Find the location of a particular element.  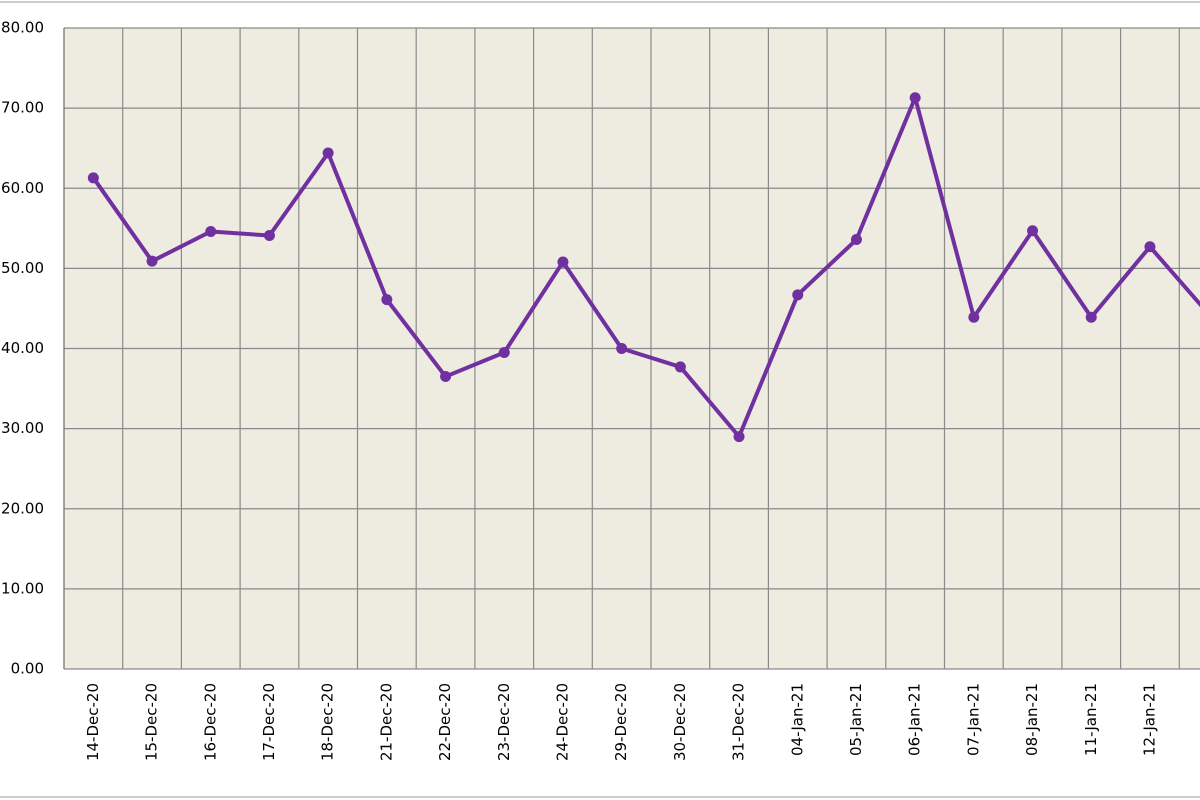

y-tick-label: 50.00 is located at coordinates (22, 268).